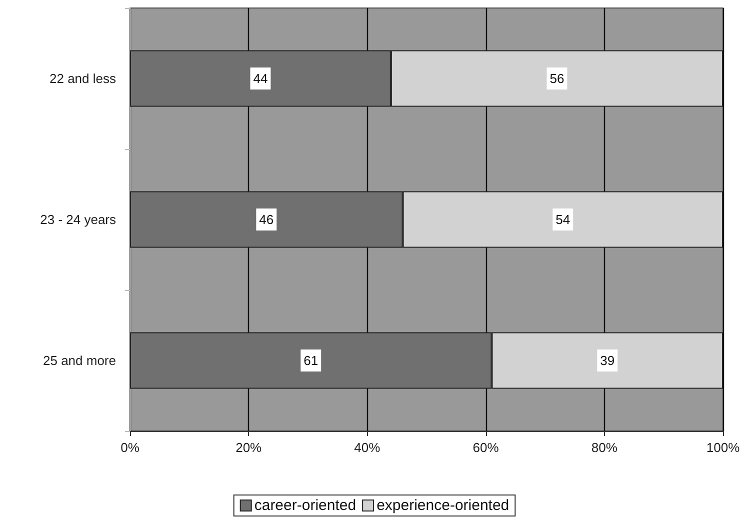 This screenshot has height=519, width=749. Describe the element at coordinates (486, 447) in the screenshot. I see `x-tick-label: 60%` at that location.